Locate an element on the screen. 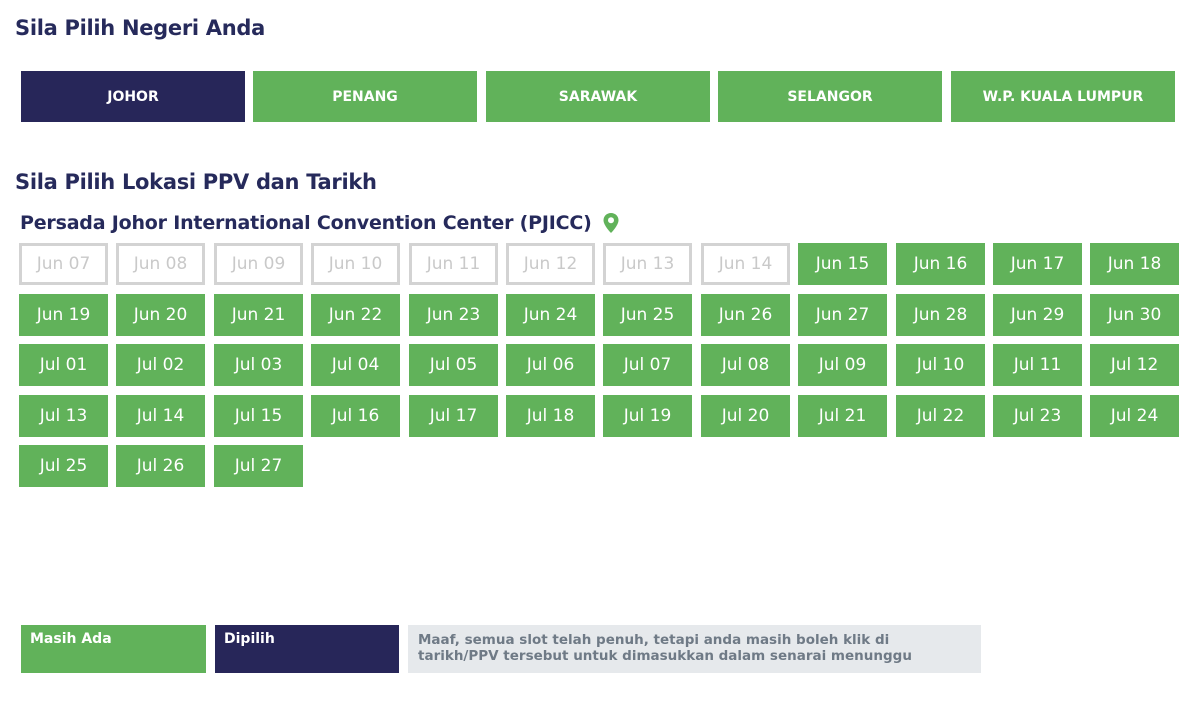 The height and width of the screenshot is (717, 1200). date-button: Jun 30 is located at coordinates (1134, 315).